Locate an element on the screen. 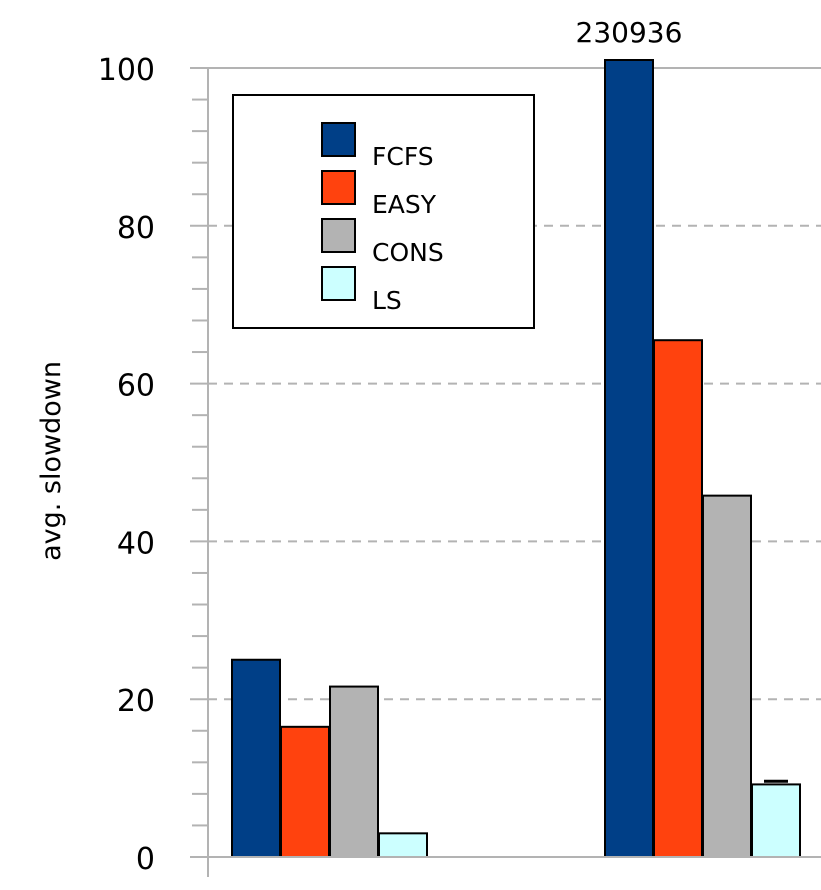 This screenshot has height=890, width=821. bar-value-label: 230936 is located at coordinates (629, 32).